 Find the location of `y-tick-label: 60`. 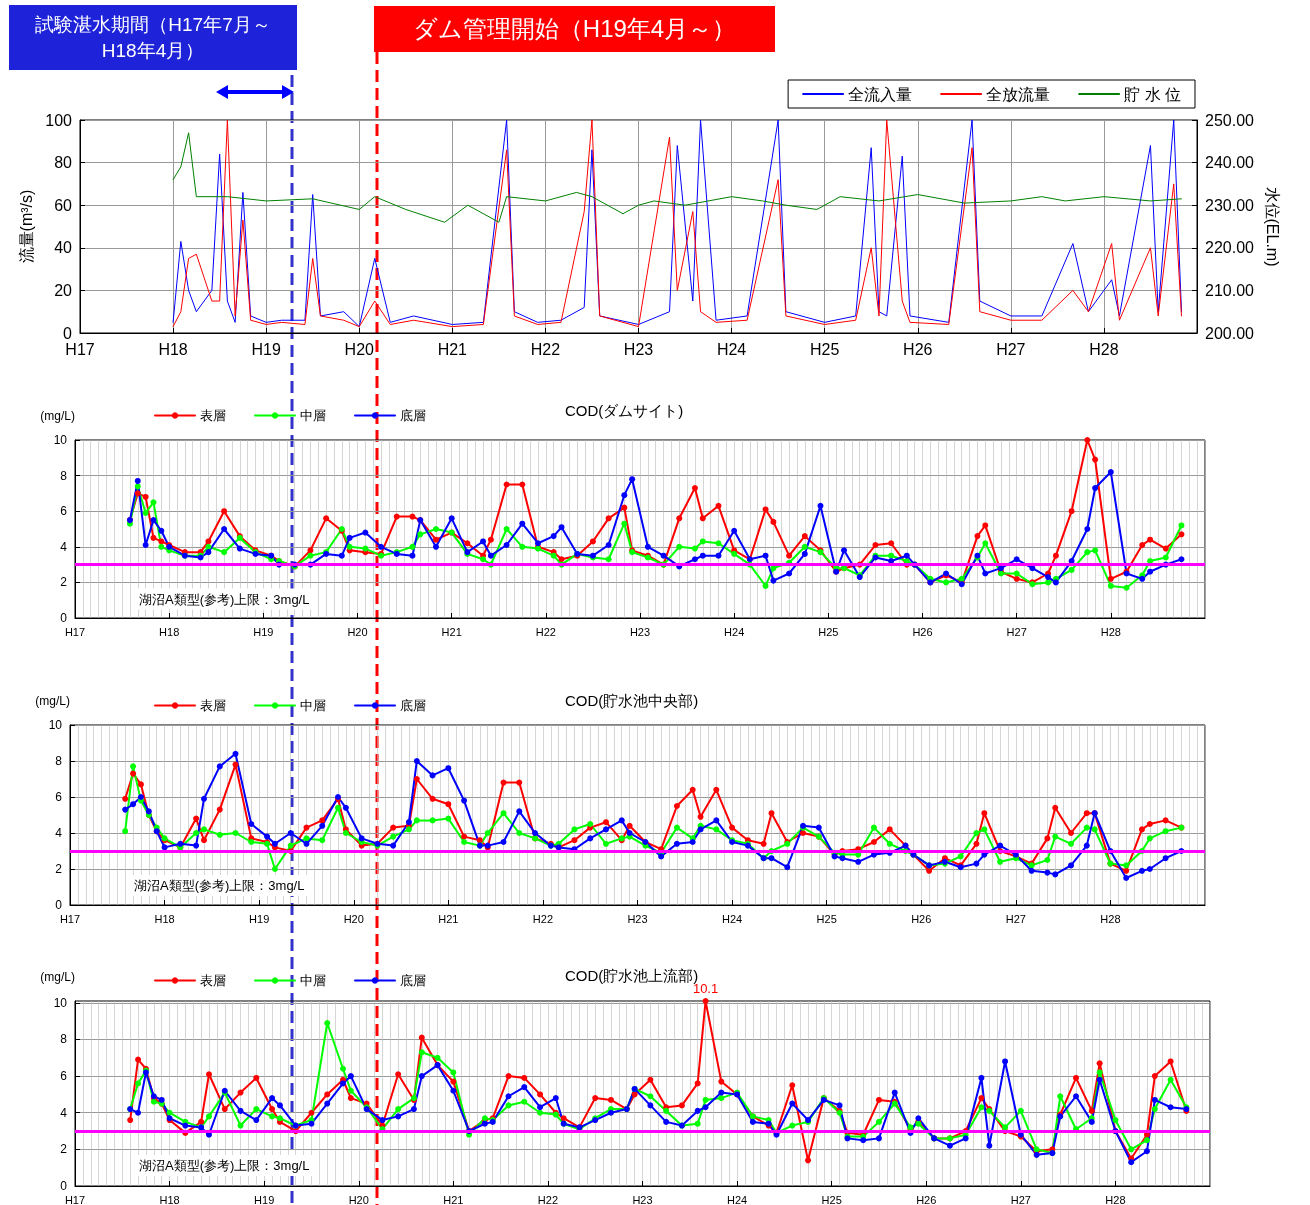

y-tick-label: 60 is located at coordinates (63, 205).